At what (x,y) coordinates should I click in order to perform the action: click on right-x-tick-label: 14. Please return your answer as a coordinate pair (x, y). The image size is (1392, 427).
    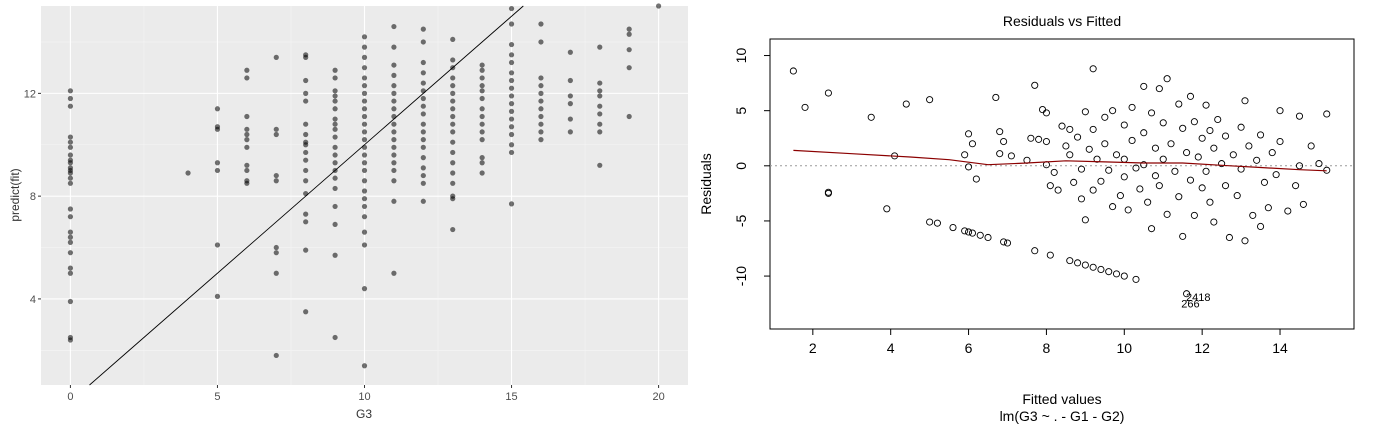
    Looking at the image, I should click on (1280, 348).